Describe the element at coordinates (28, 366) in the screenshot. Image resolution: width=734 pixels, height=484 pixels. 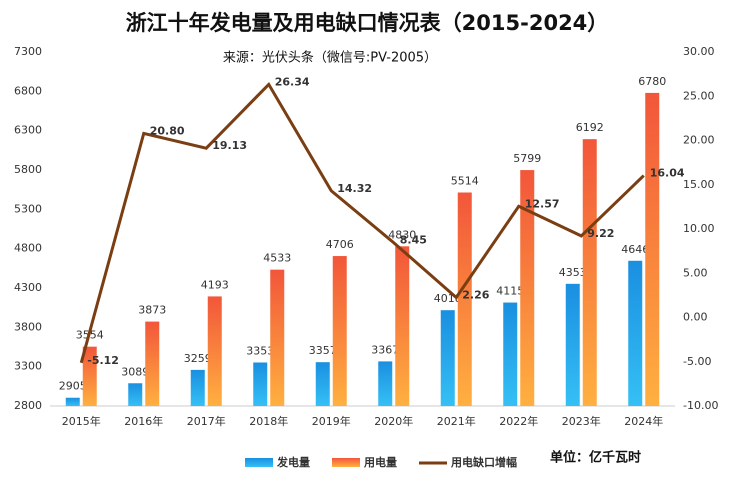
I see `y-tick-label: 3300` at that location.